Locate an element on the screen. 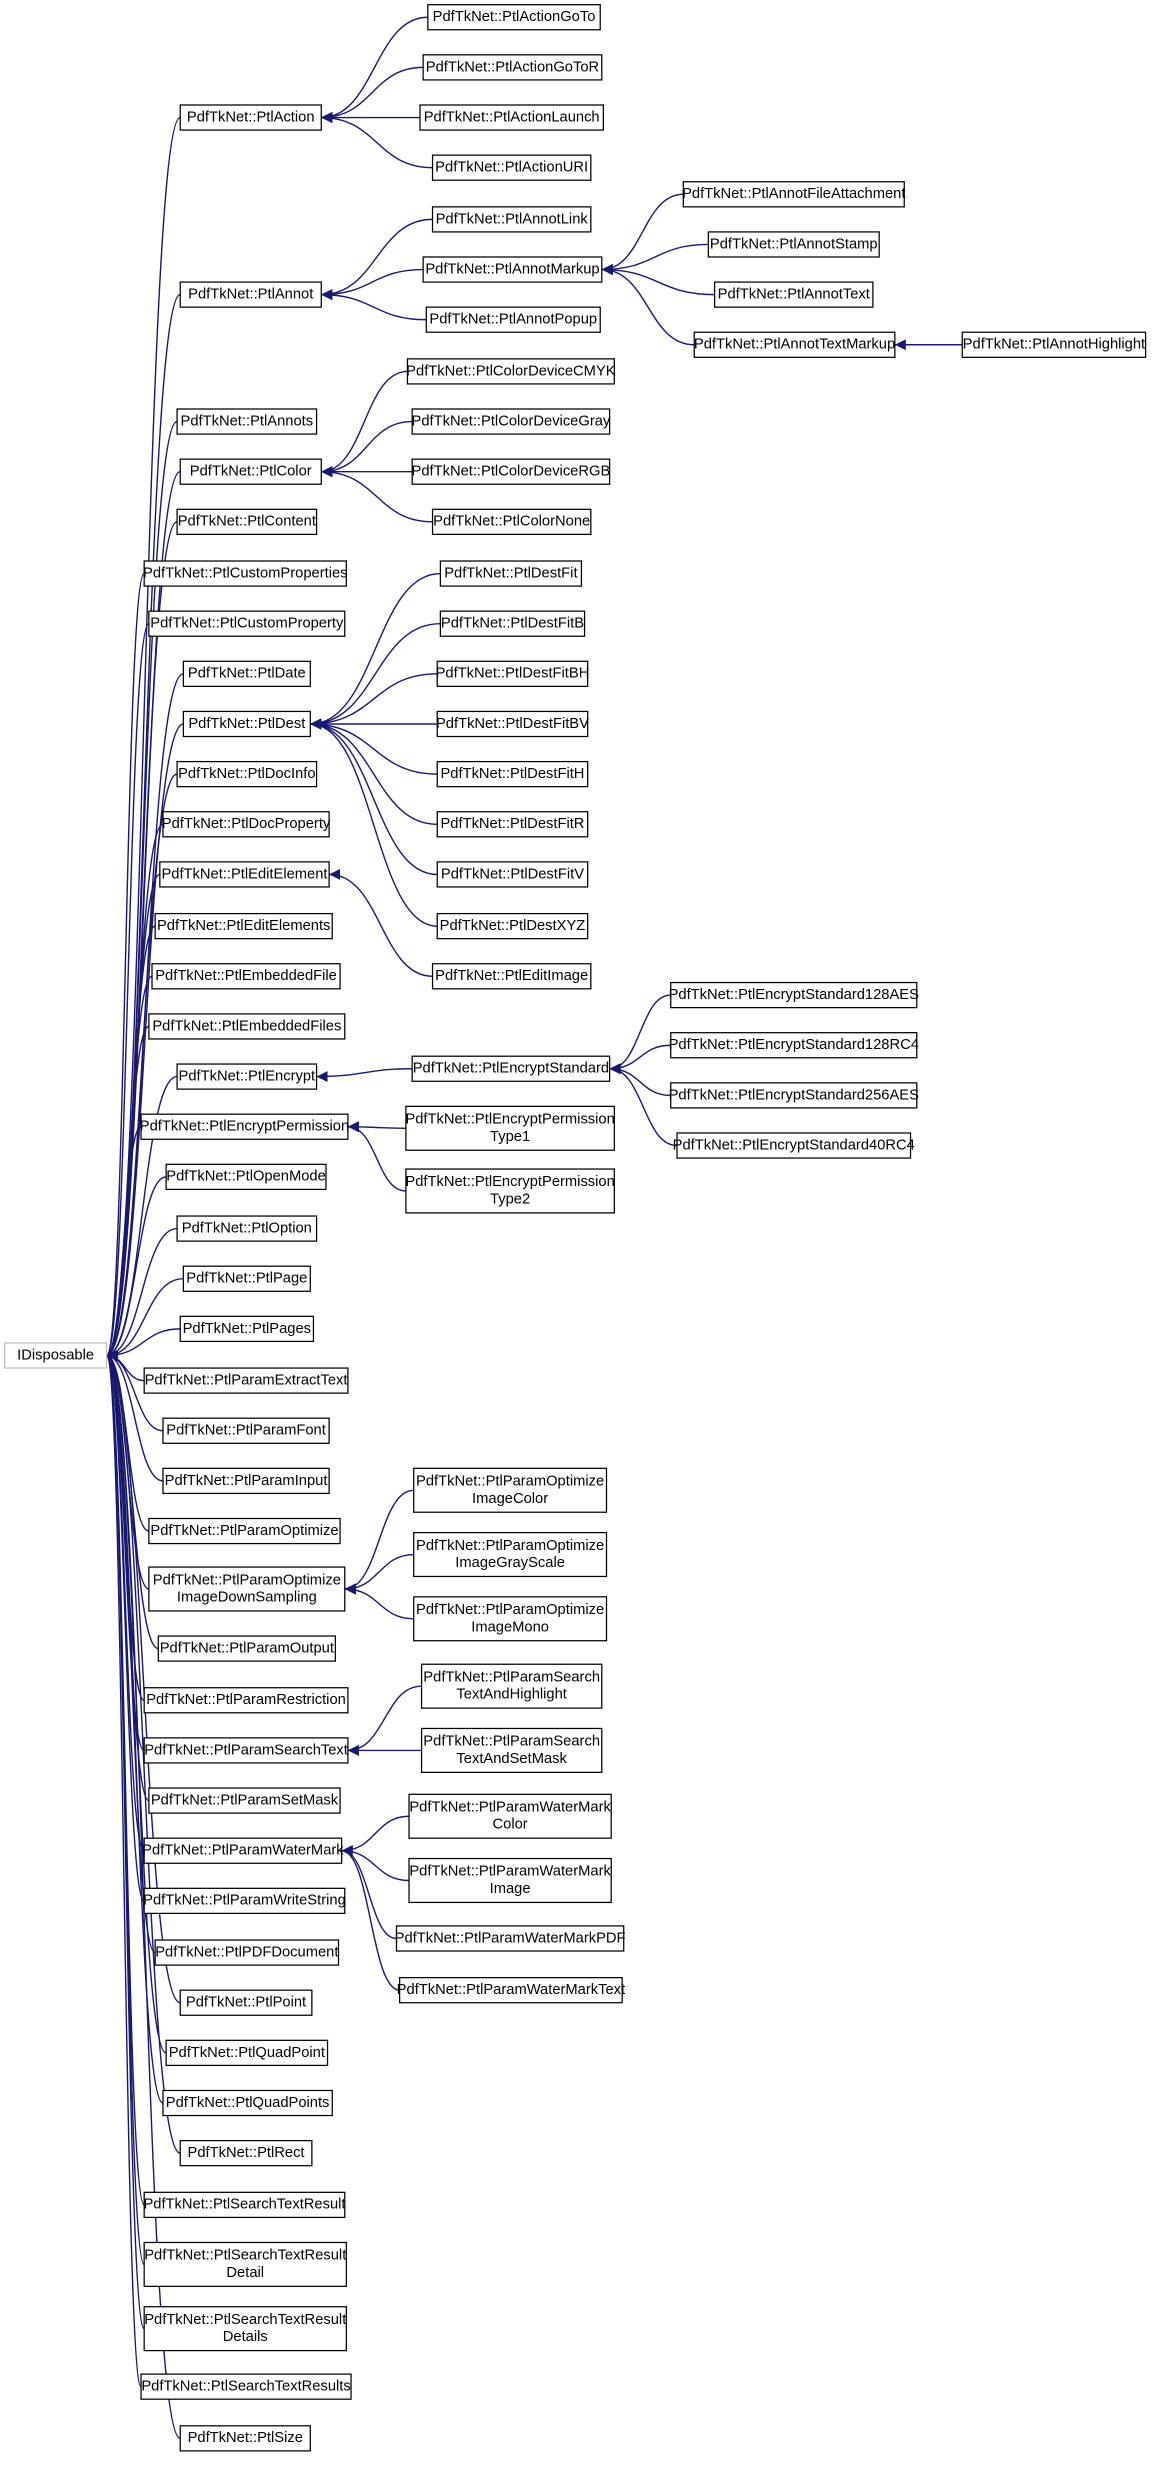  node-label: PdfTkNet::PtlCustomProperty is located at coordinates (247, 624).